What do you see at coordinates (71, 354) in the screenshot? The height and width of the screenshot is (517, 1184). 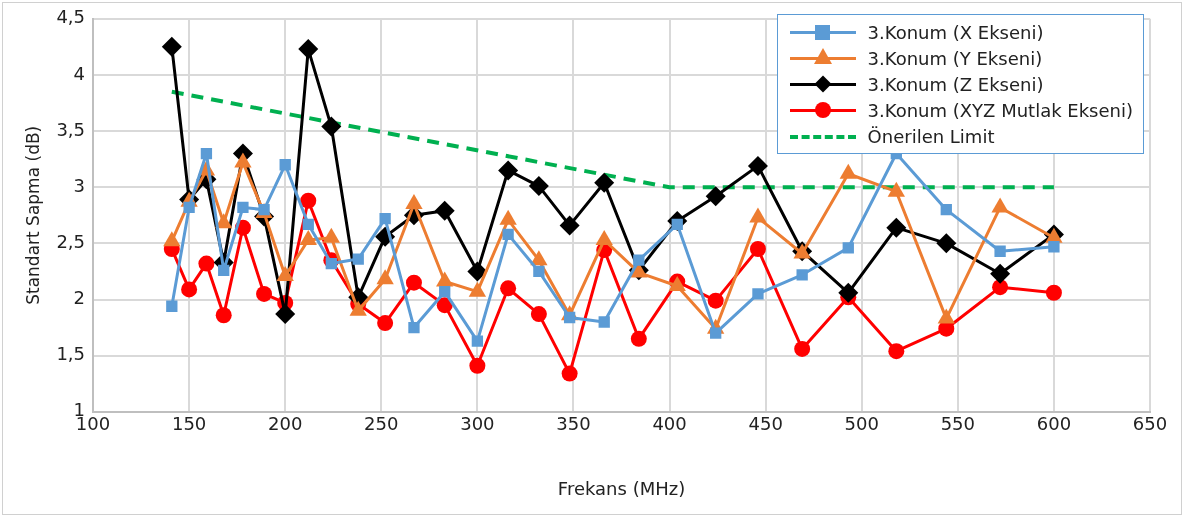 I see `y-tick-label: 1,5` at bounding box center [71, 354].